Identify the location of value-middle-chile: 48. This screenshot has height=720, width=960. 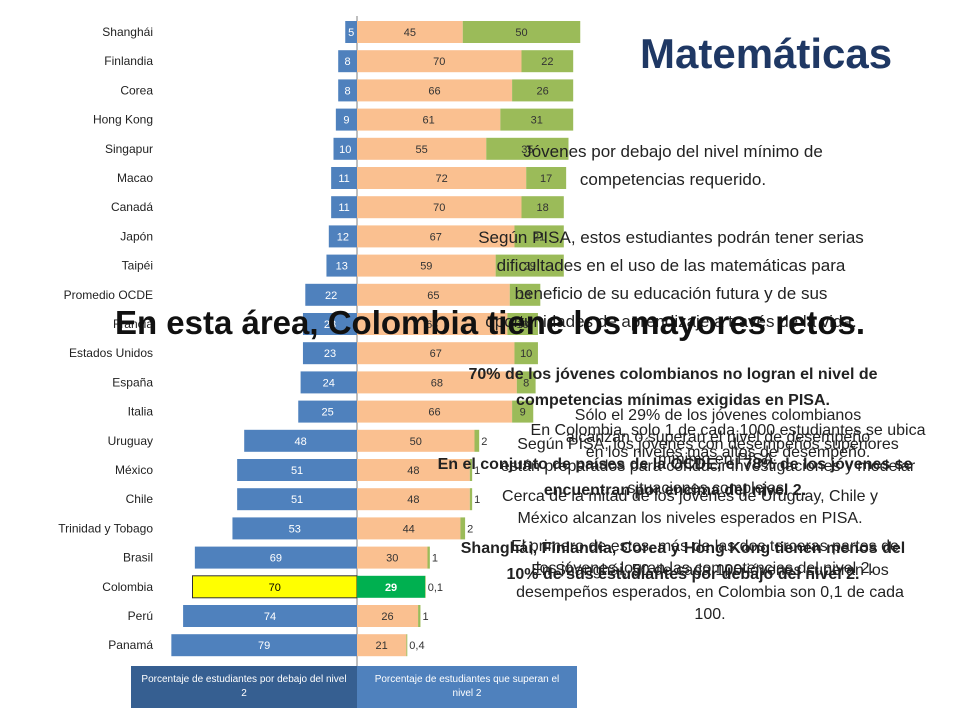
(413, 500).